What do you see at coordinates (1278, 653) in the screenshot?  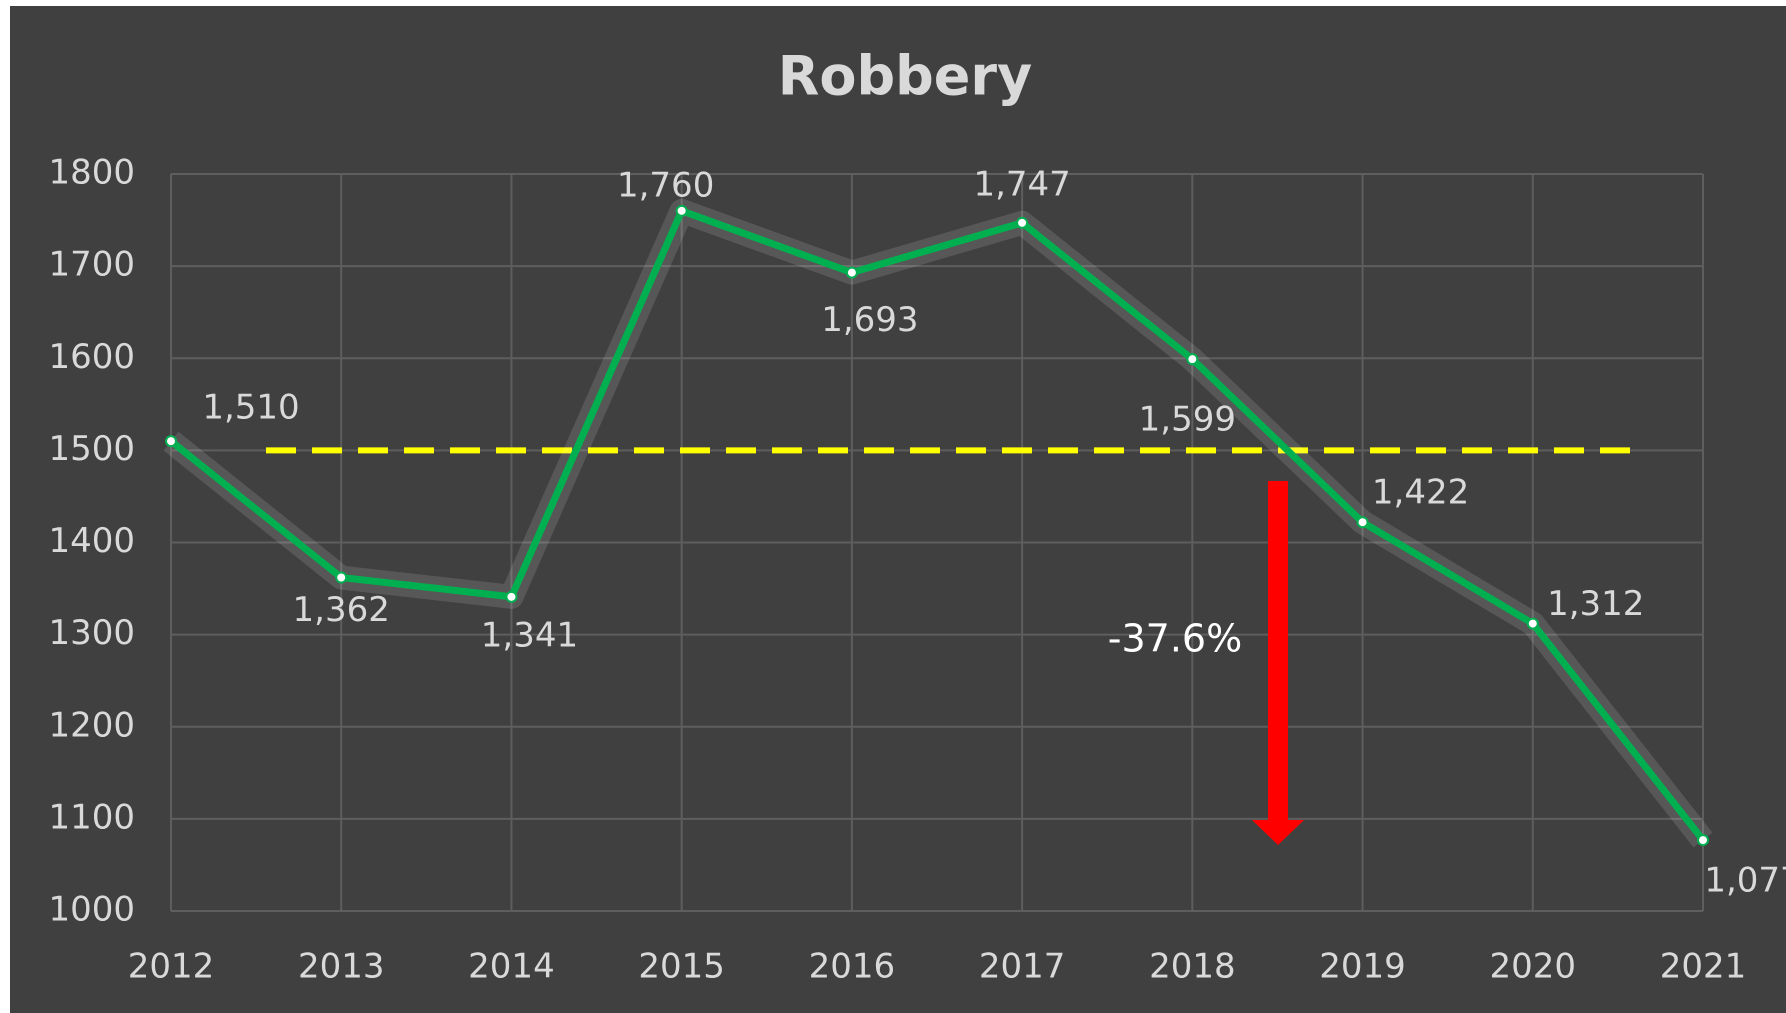 I see `arrow-shaft` at bounding box center [1278, 653].